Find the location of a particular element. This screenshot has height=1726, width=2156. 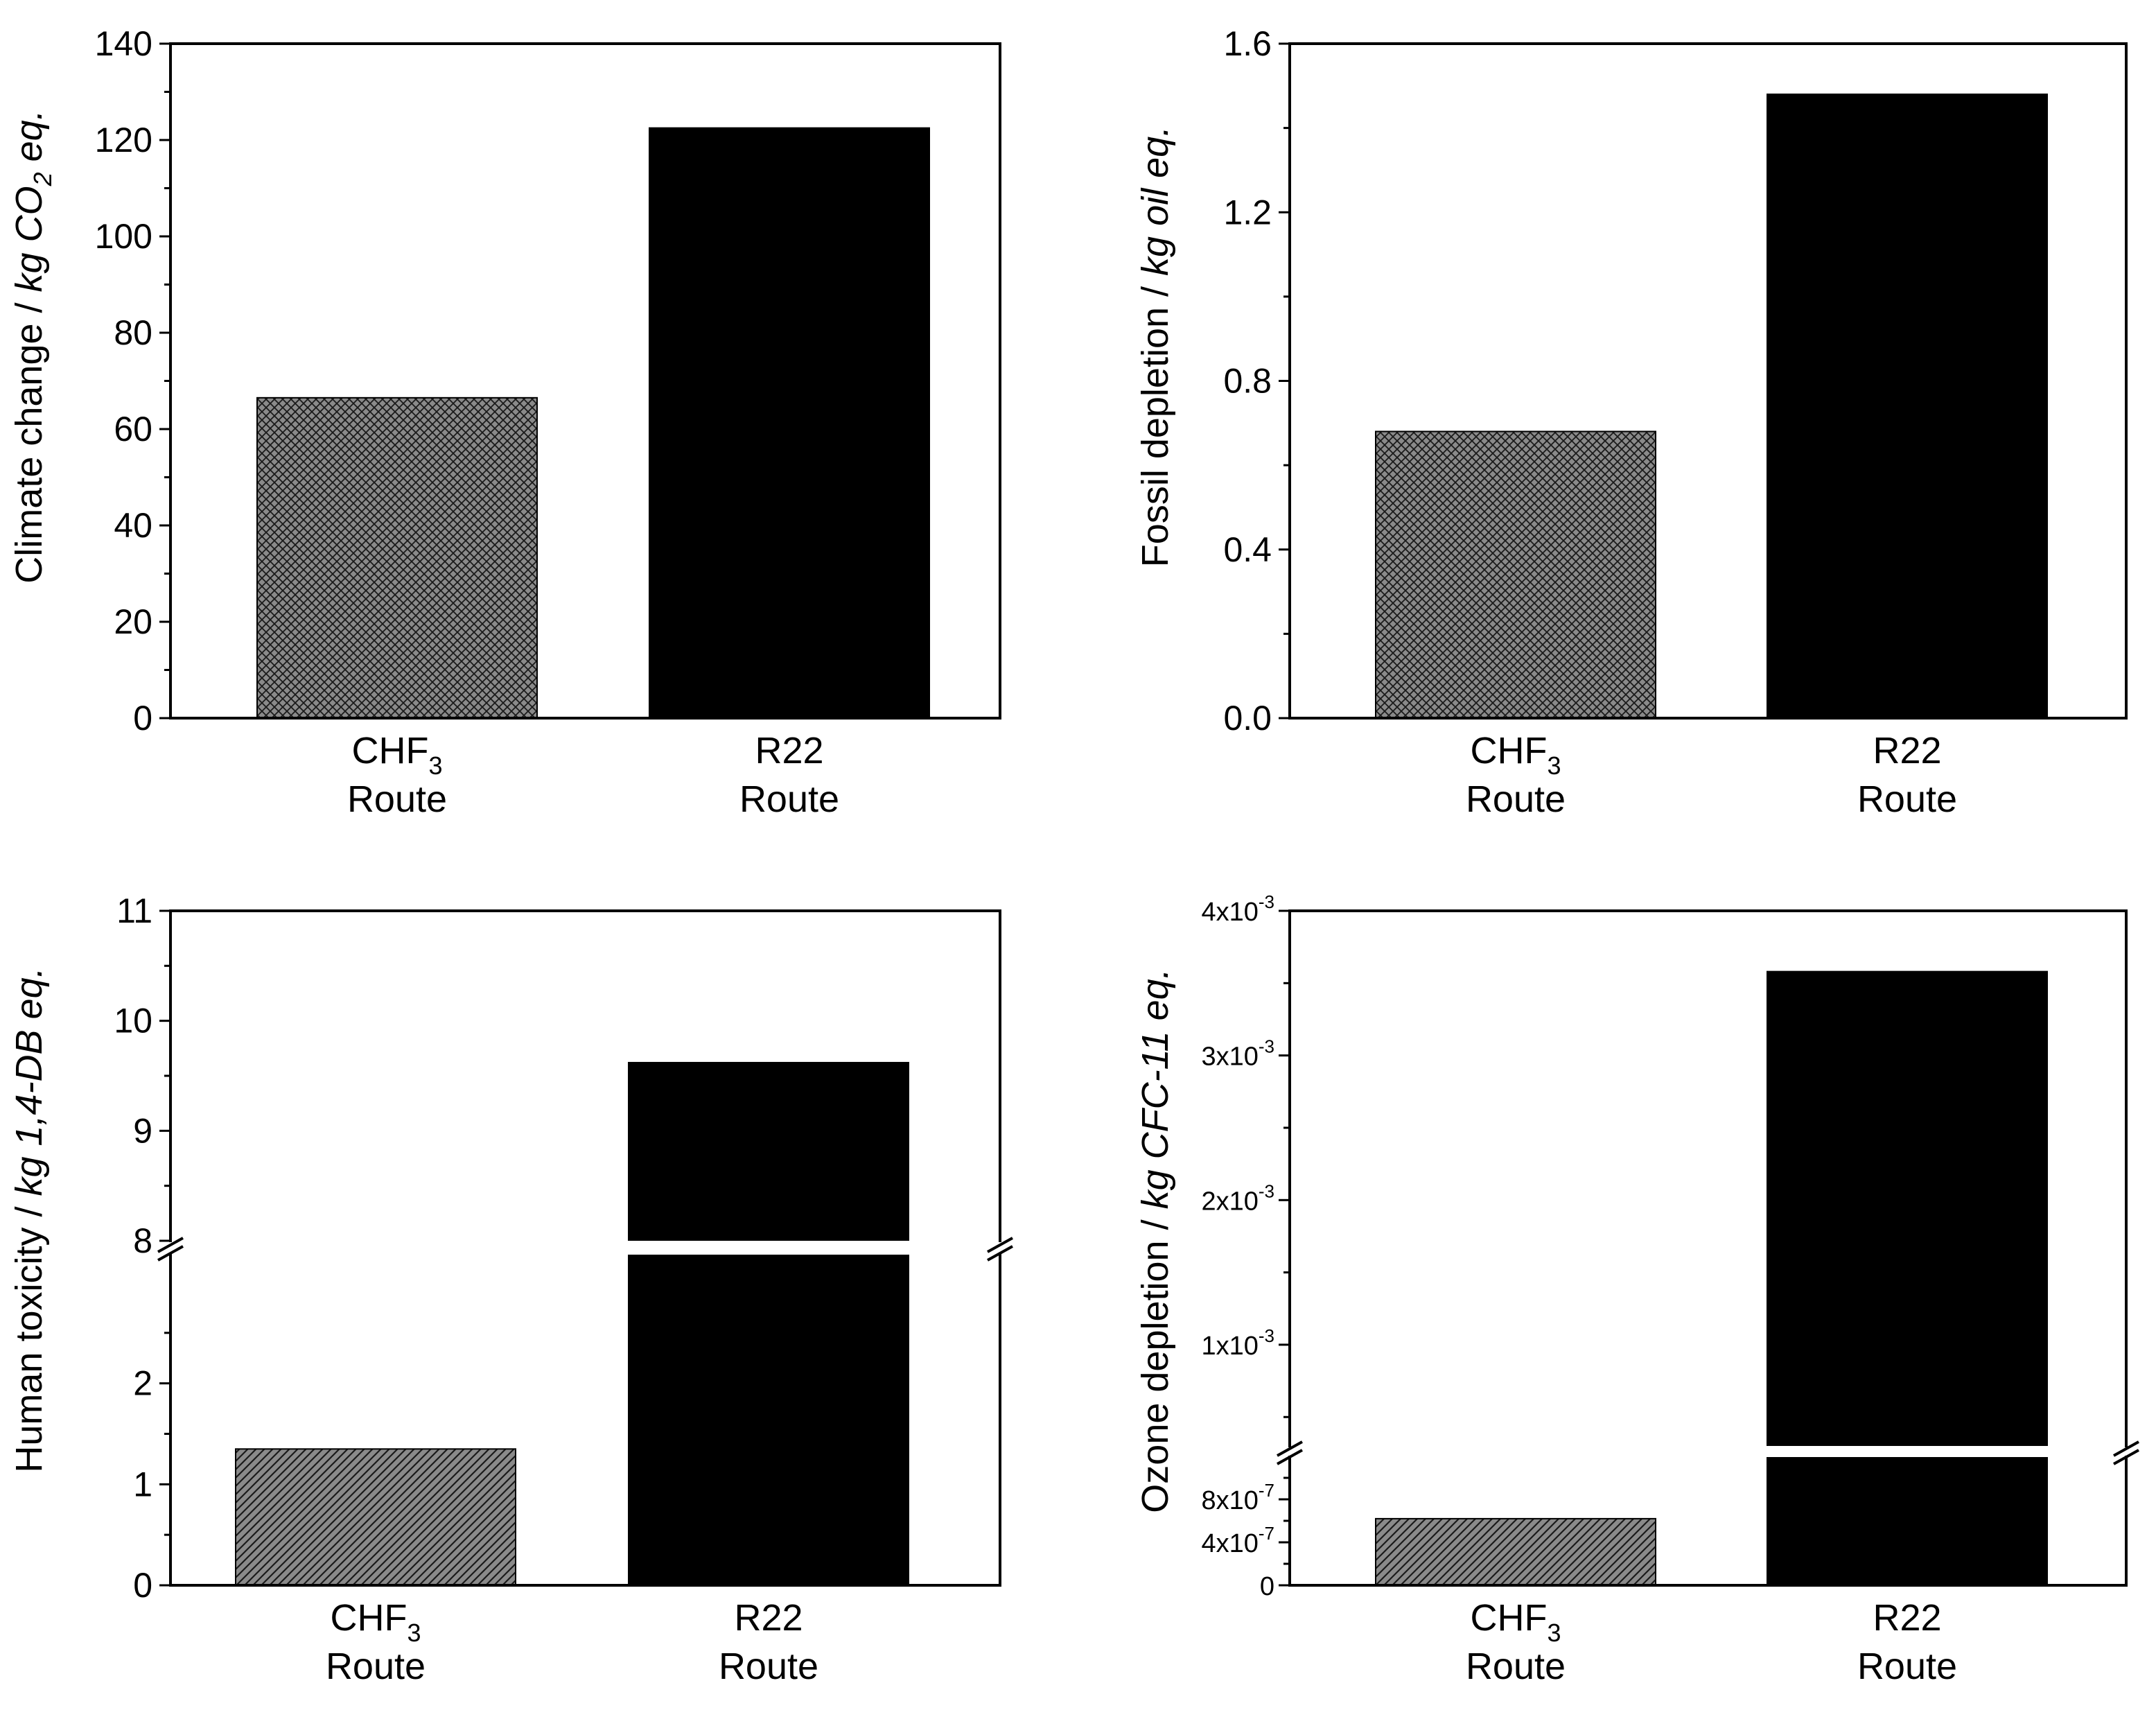

y-tick-label: 140 is located at coordinates (123, 43).